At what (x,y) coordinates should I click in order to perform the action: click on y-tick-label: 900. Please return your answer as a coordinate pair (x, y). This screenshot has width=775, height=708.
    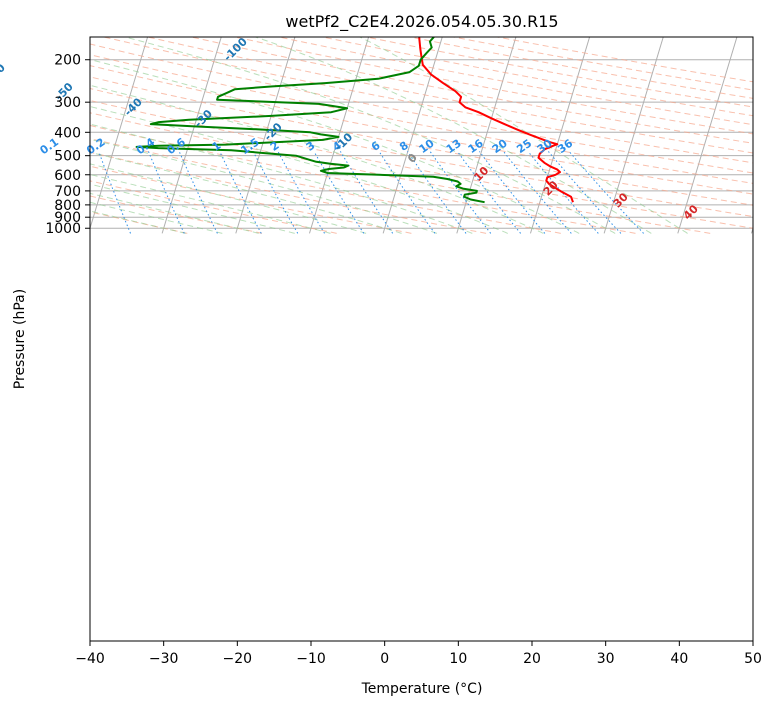
    Looking at the image, I should click on (67, 218).